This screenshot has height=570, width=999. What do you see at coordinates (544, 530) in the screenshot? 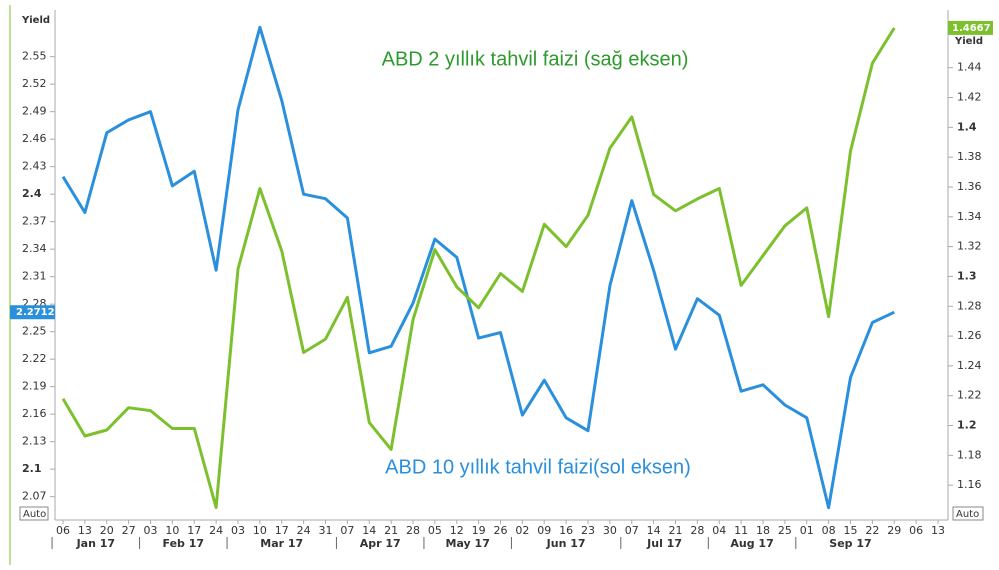
I see `x-tick-label: 09` at bounding box center [544, 530].